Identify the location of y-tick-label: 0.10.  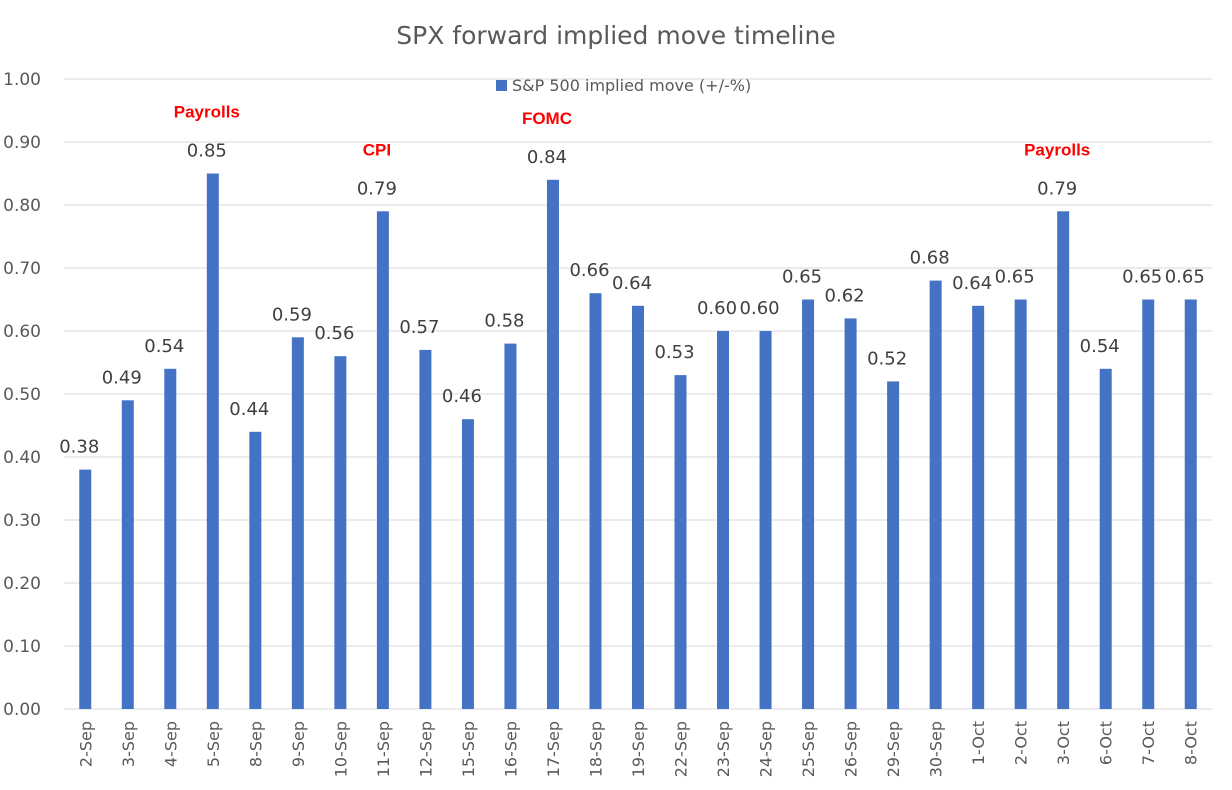
(22, 647).